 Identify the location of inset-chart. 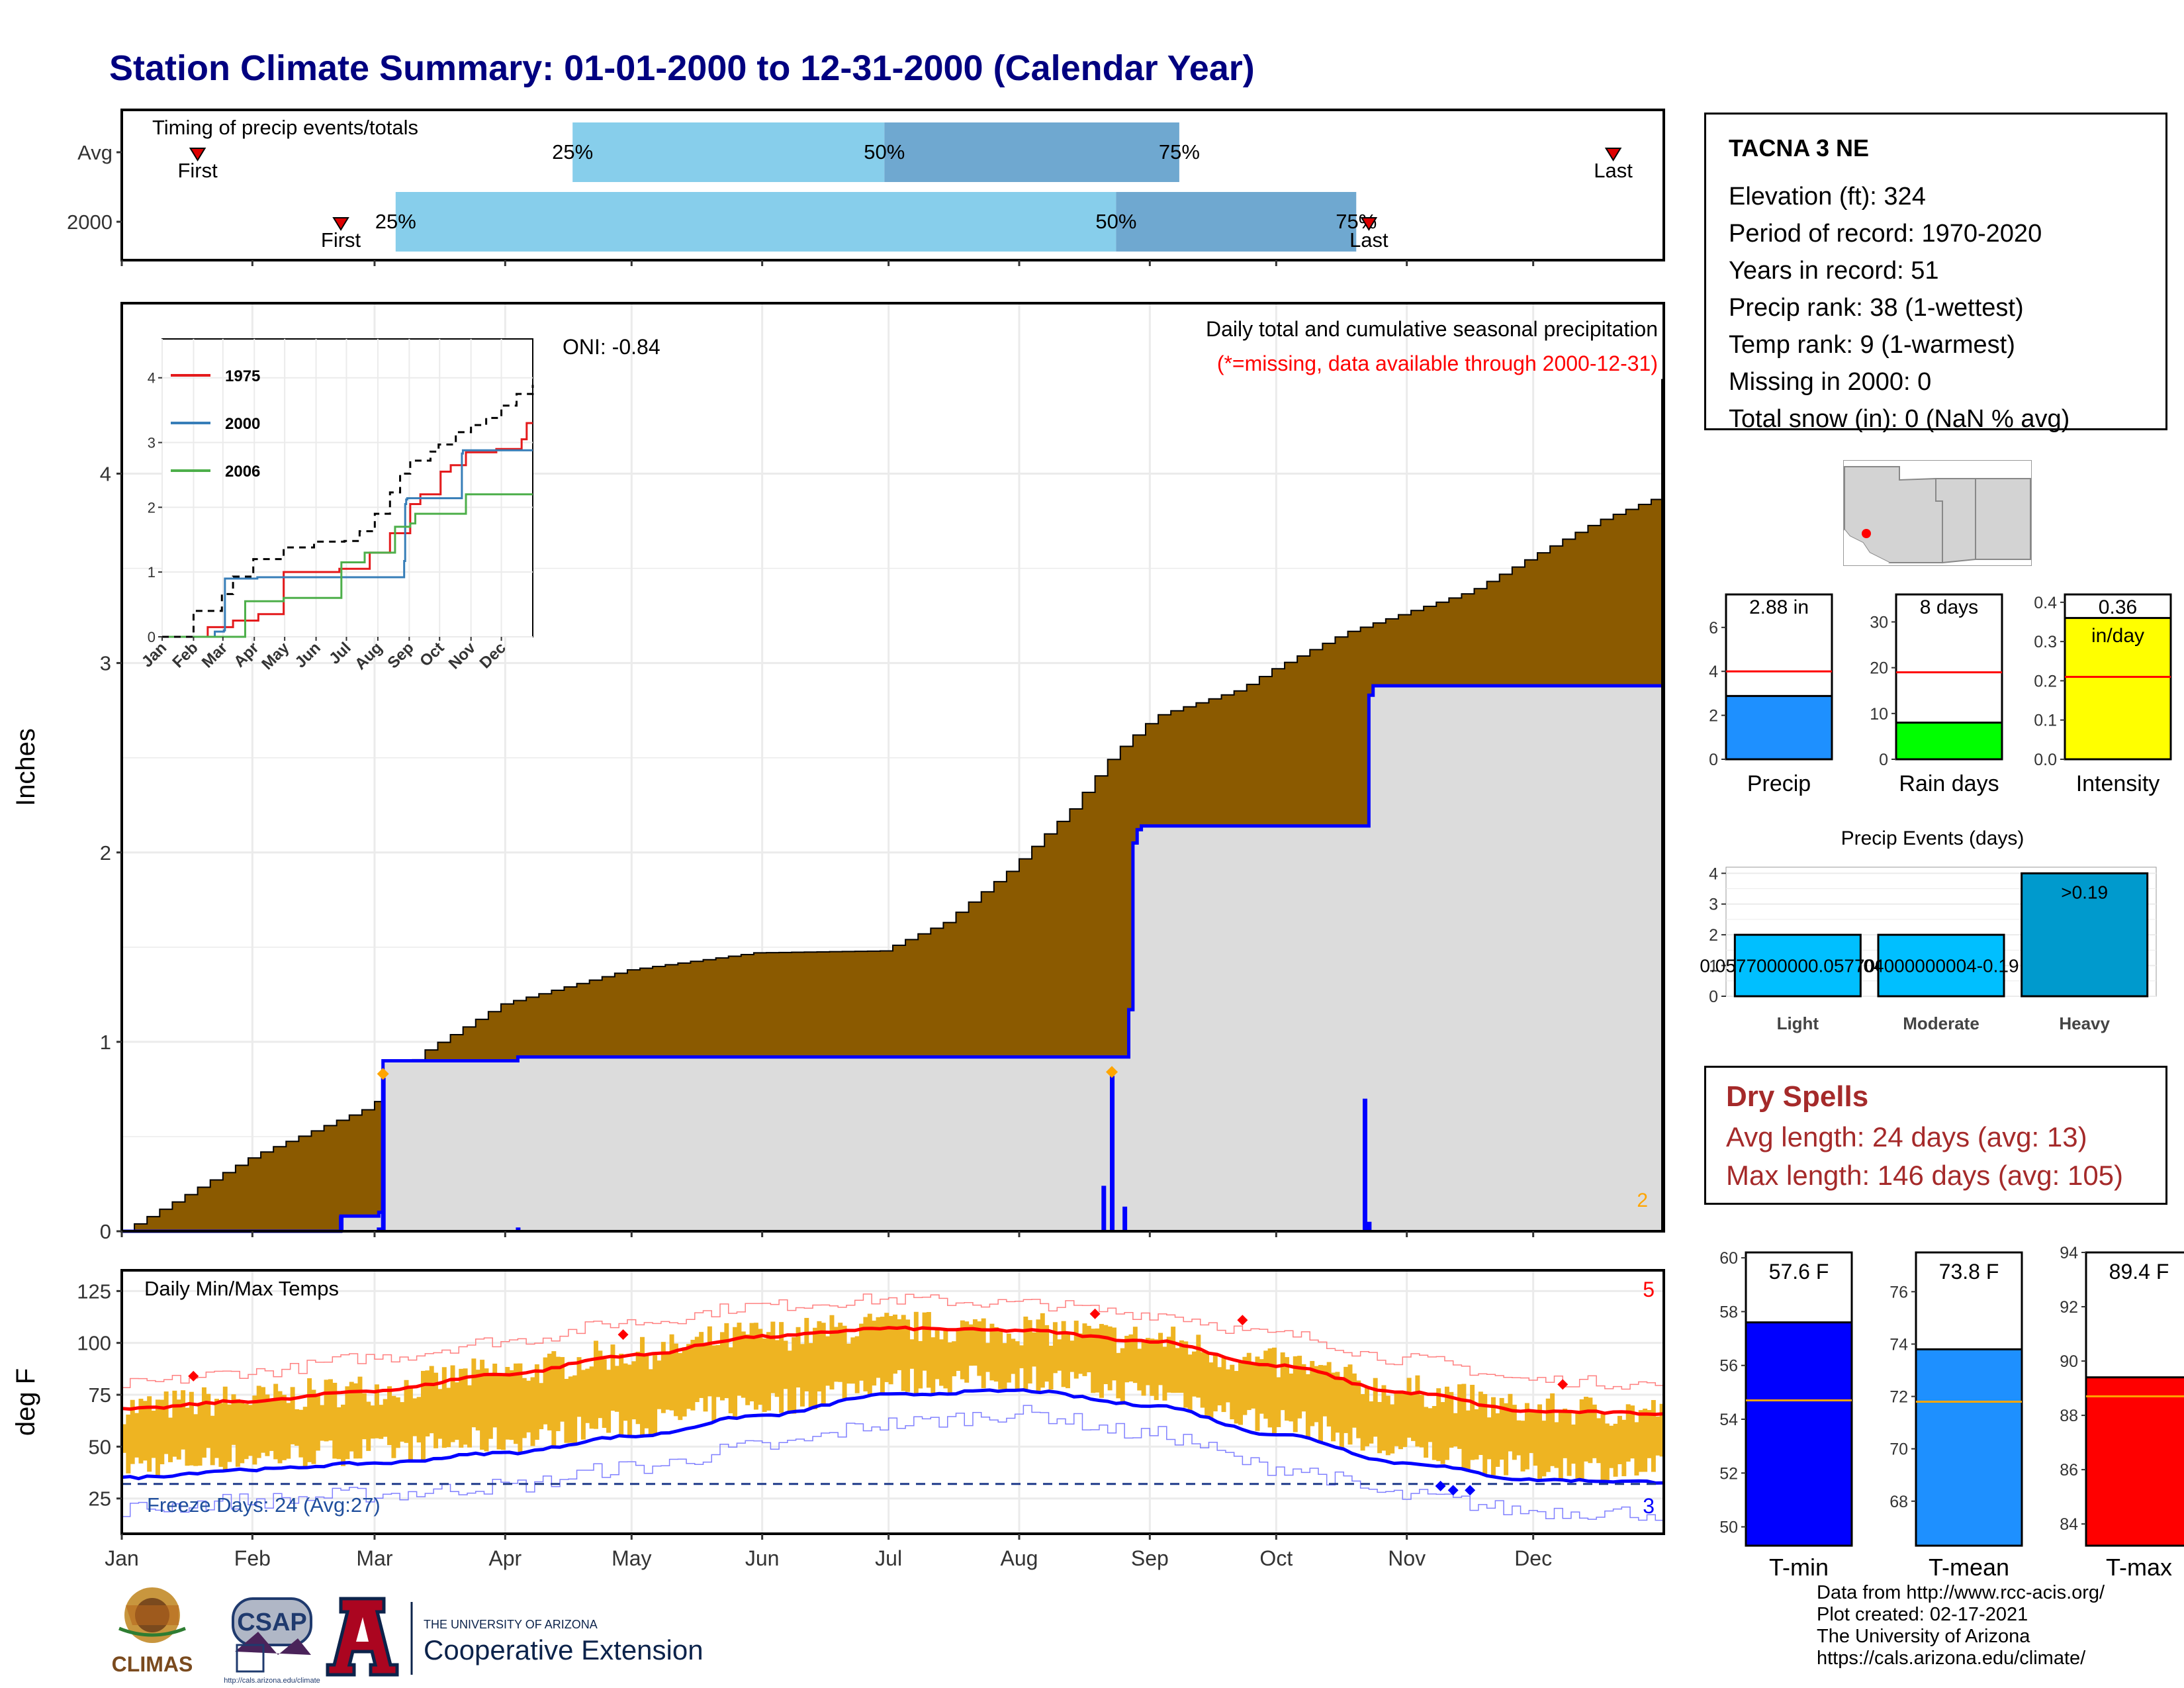
(347, 487).